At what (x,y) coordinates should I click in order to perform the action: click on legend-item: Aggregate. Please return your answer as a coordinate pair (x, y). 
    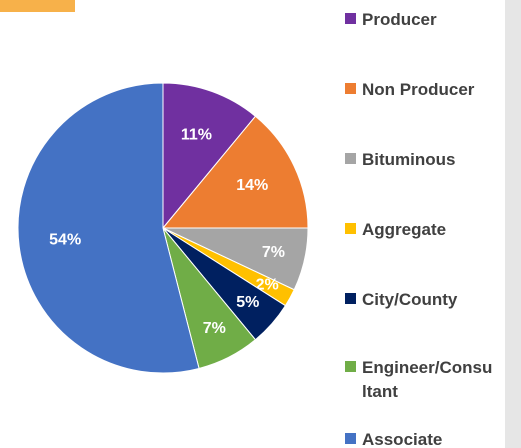
    Looking at the image, I should click on (422, 230).